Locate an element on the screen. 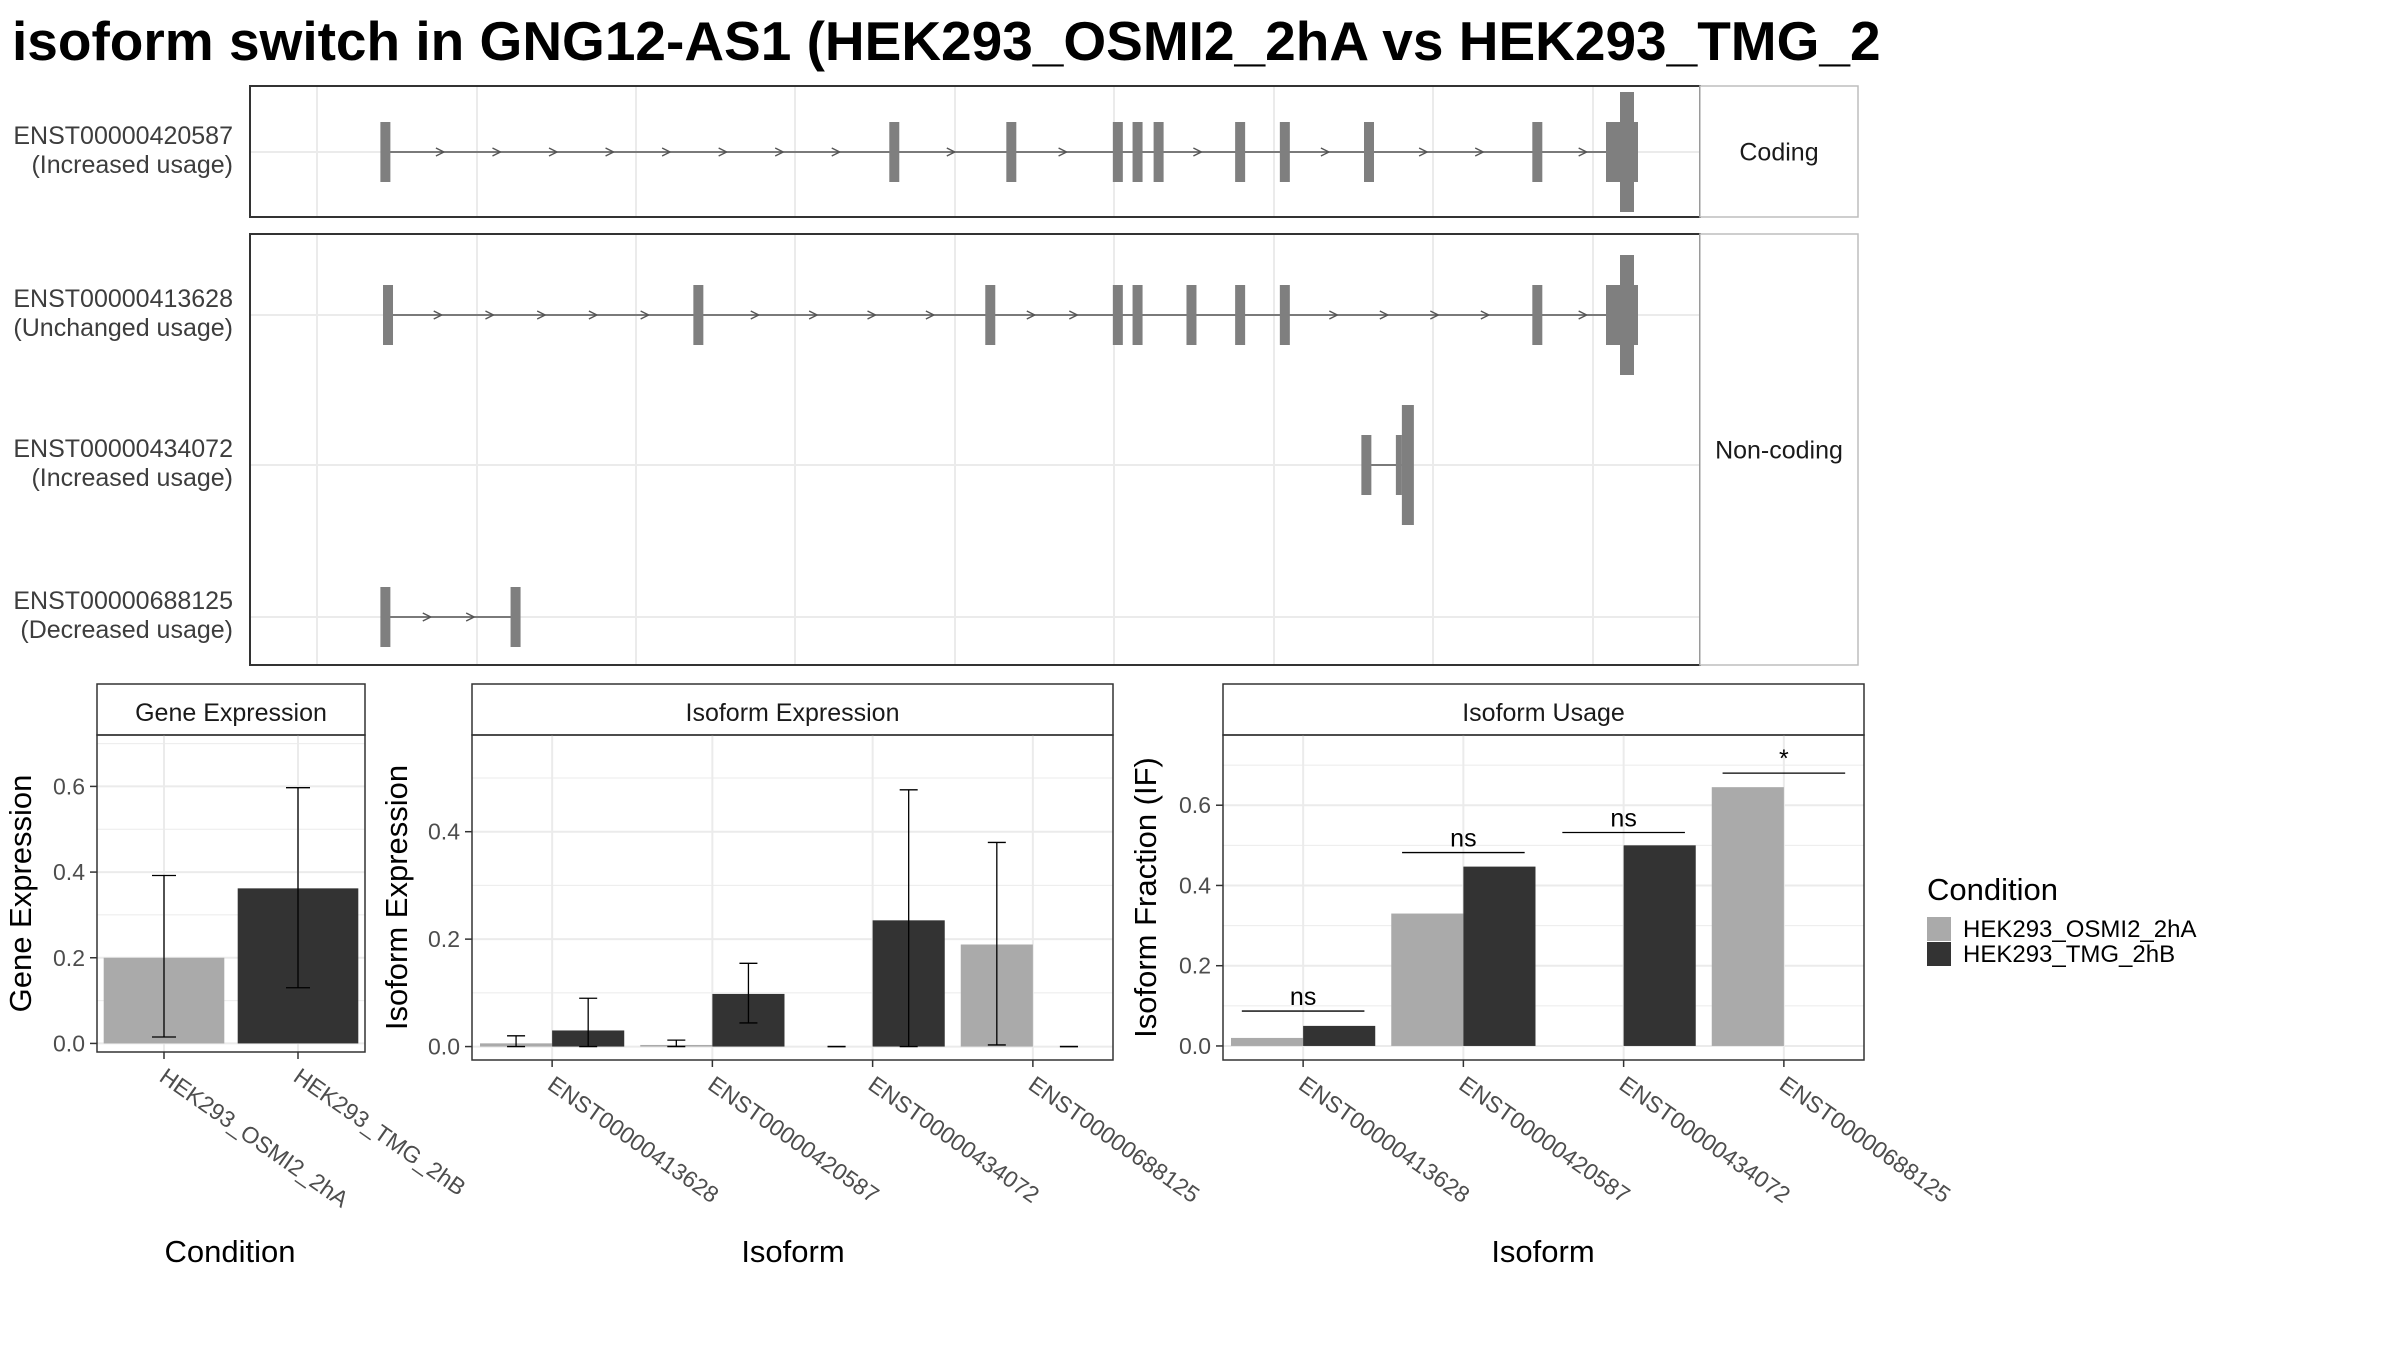  facet-strip-label: Coding is located at coordinates (1778, 153).